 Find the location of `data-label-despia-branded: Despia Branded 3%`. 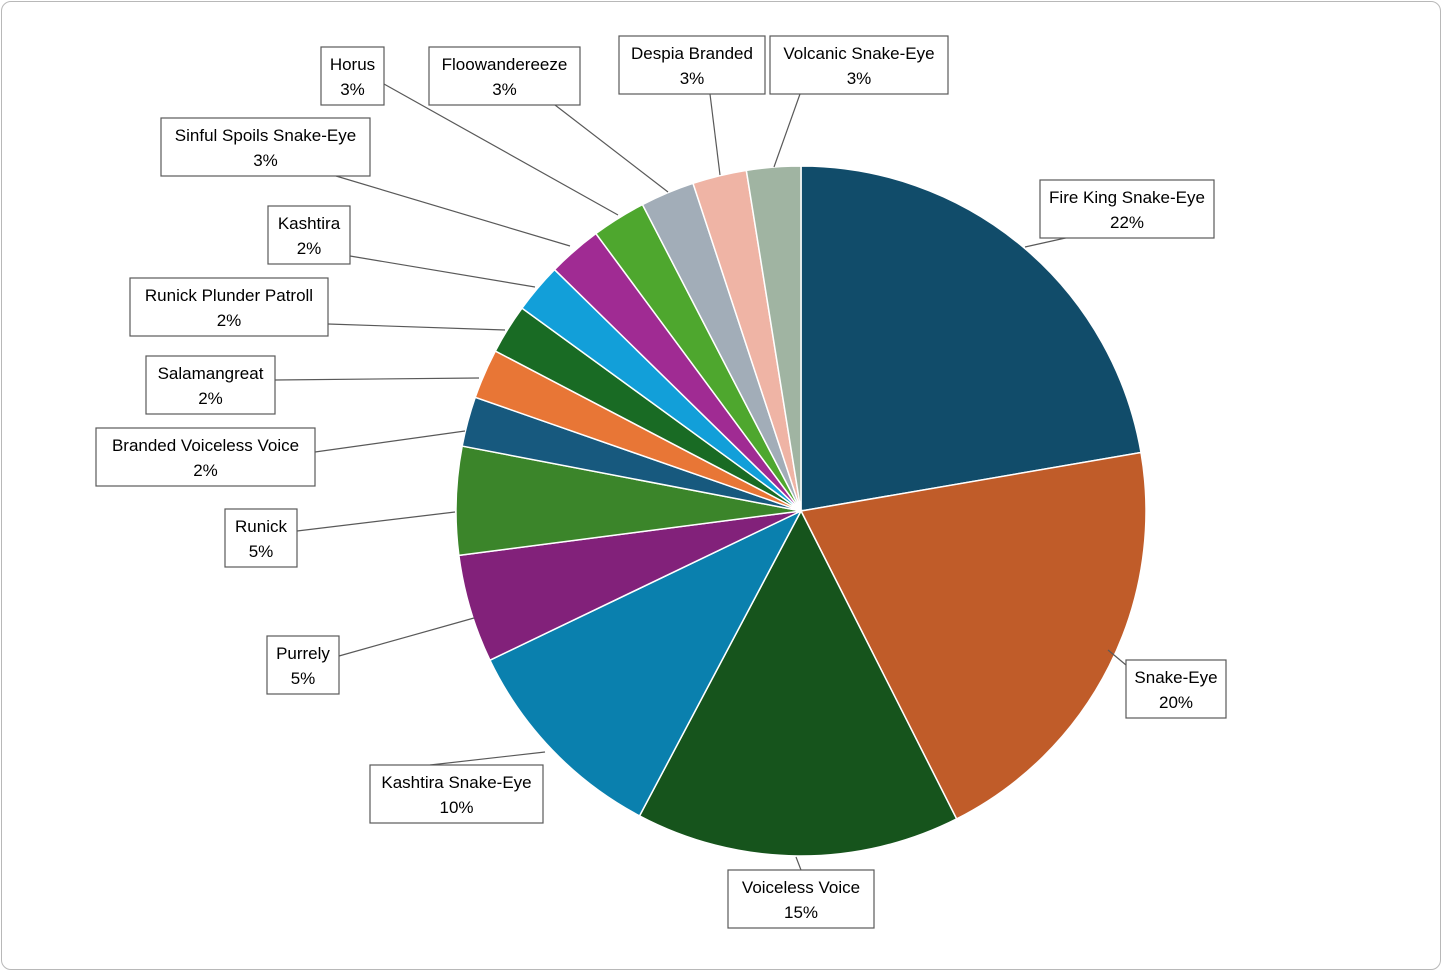

data-label-despia-branded: Despia Branded 3% is located at coordinates (692, 65).